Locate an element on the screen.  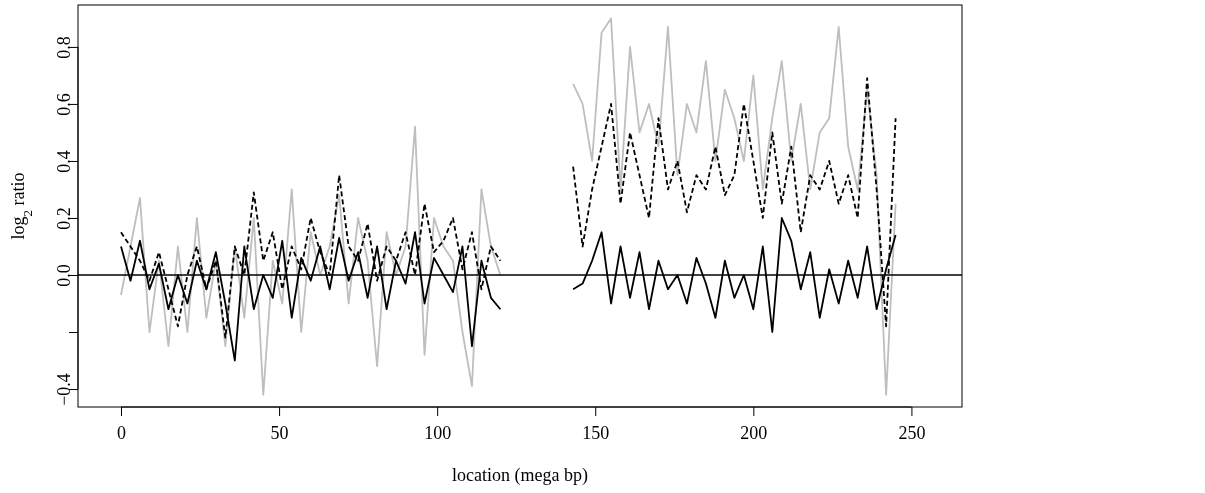
y-tick-label: 0.6 is located at coordinates (63, 104).